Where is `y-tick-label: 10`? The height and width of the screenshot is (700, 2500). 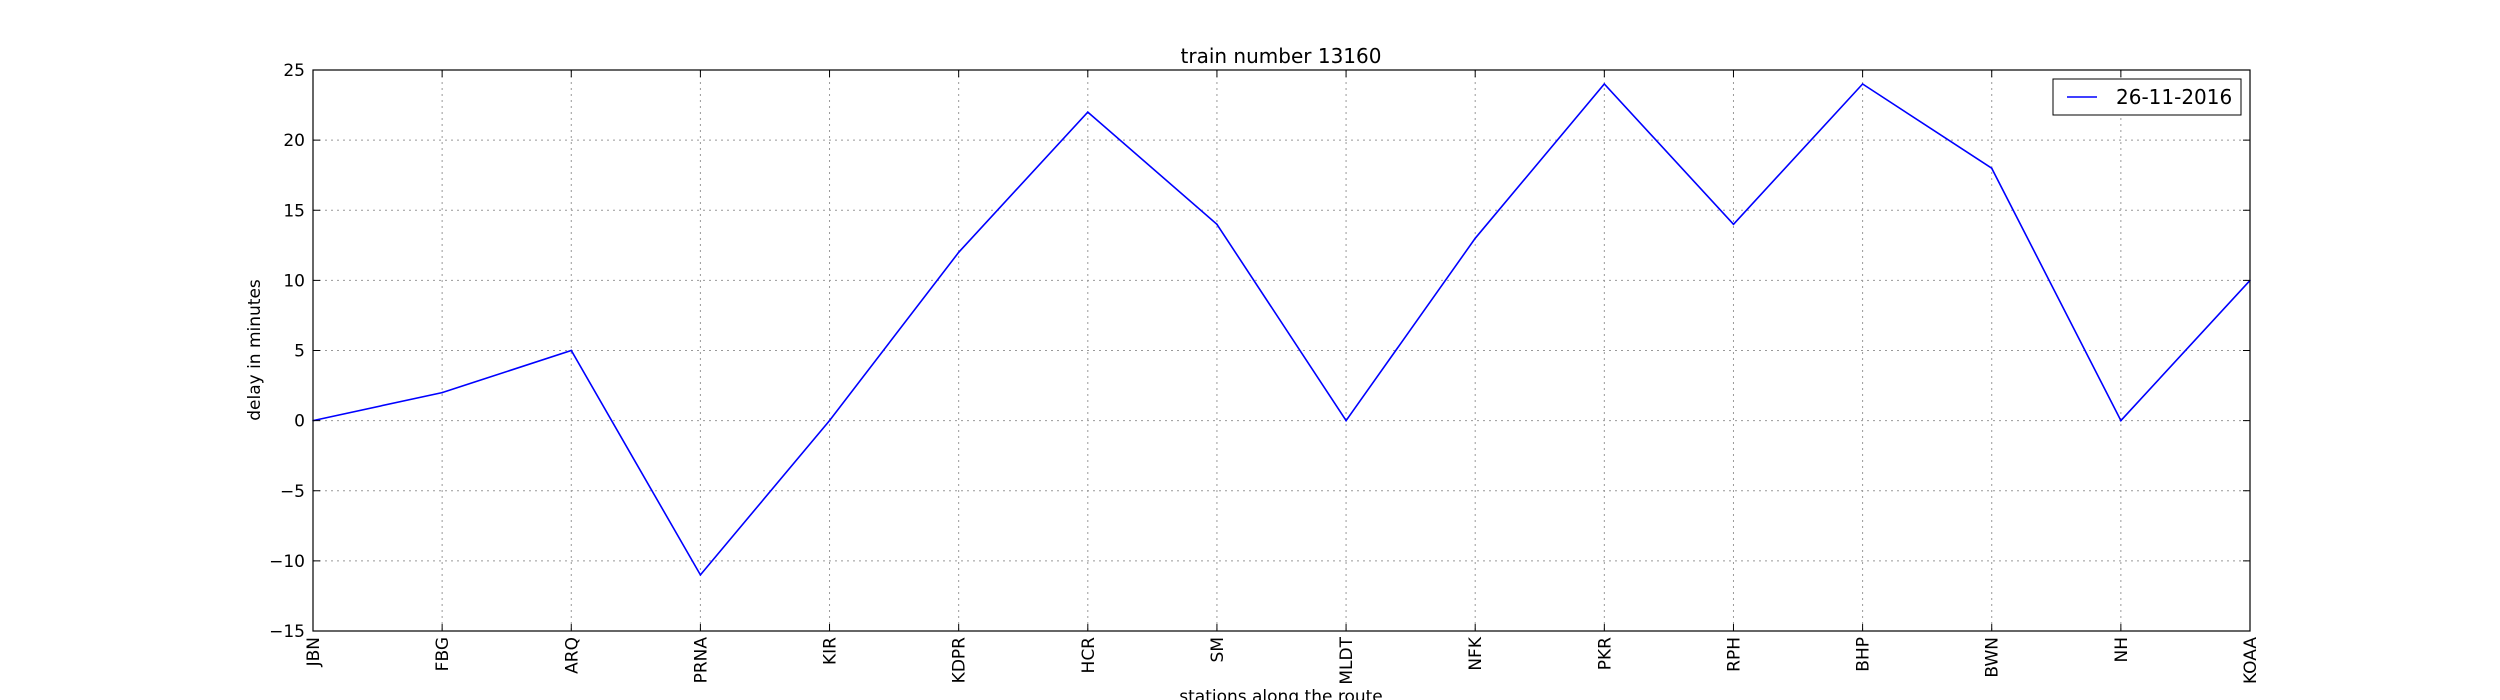 y-tick-label: 10 is located at coordinates (294, 281).